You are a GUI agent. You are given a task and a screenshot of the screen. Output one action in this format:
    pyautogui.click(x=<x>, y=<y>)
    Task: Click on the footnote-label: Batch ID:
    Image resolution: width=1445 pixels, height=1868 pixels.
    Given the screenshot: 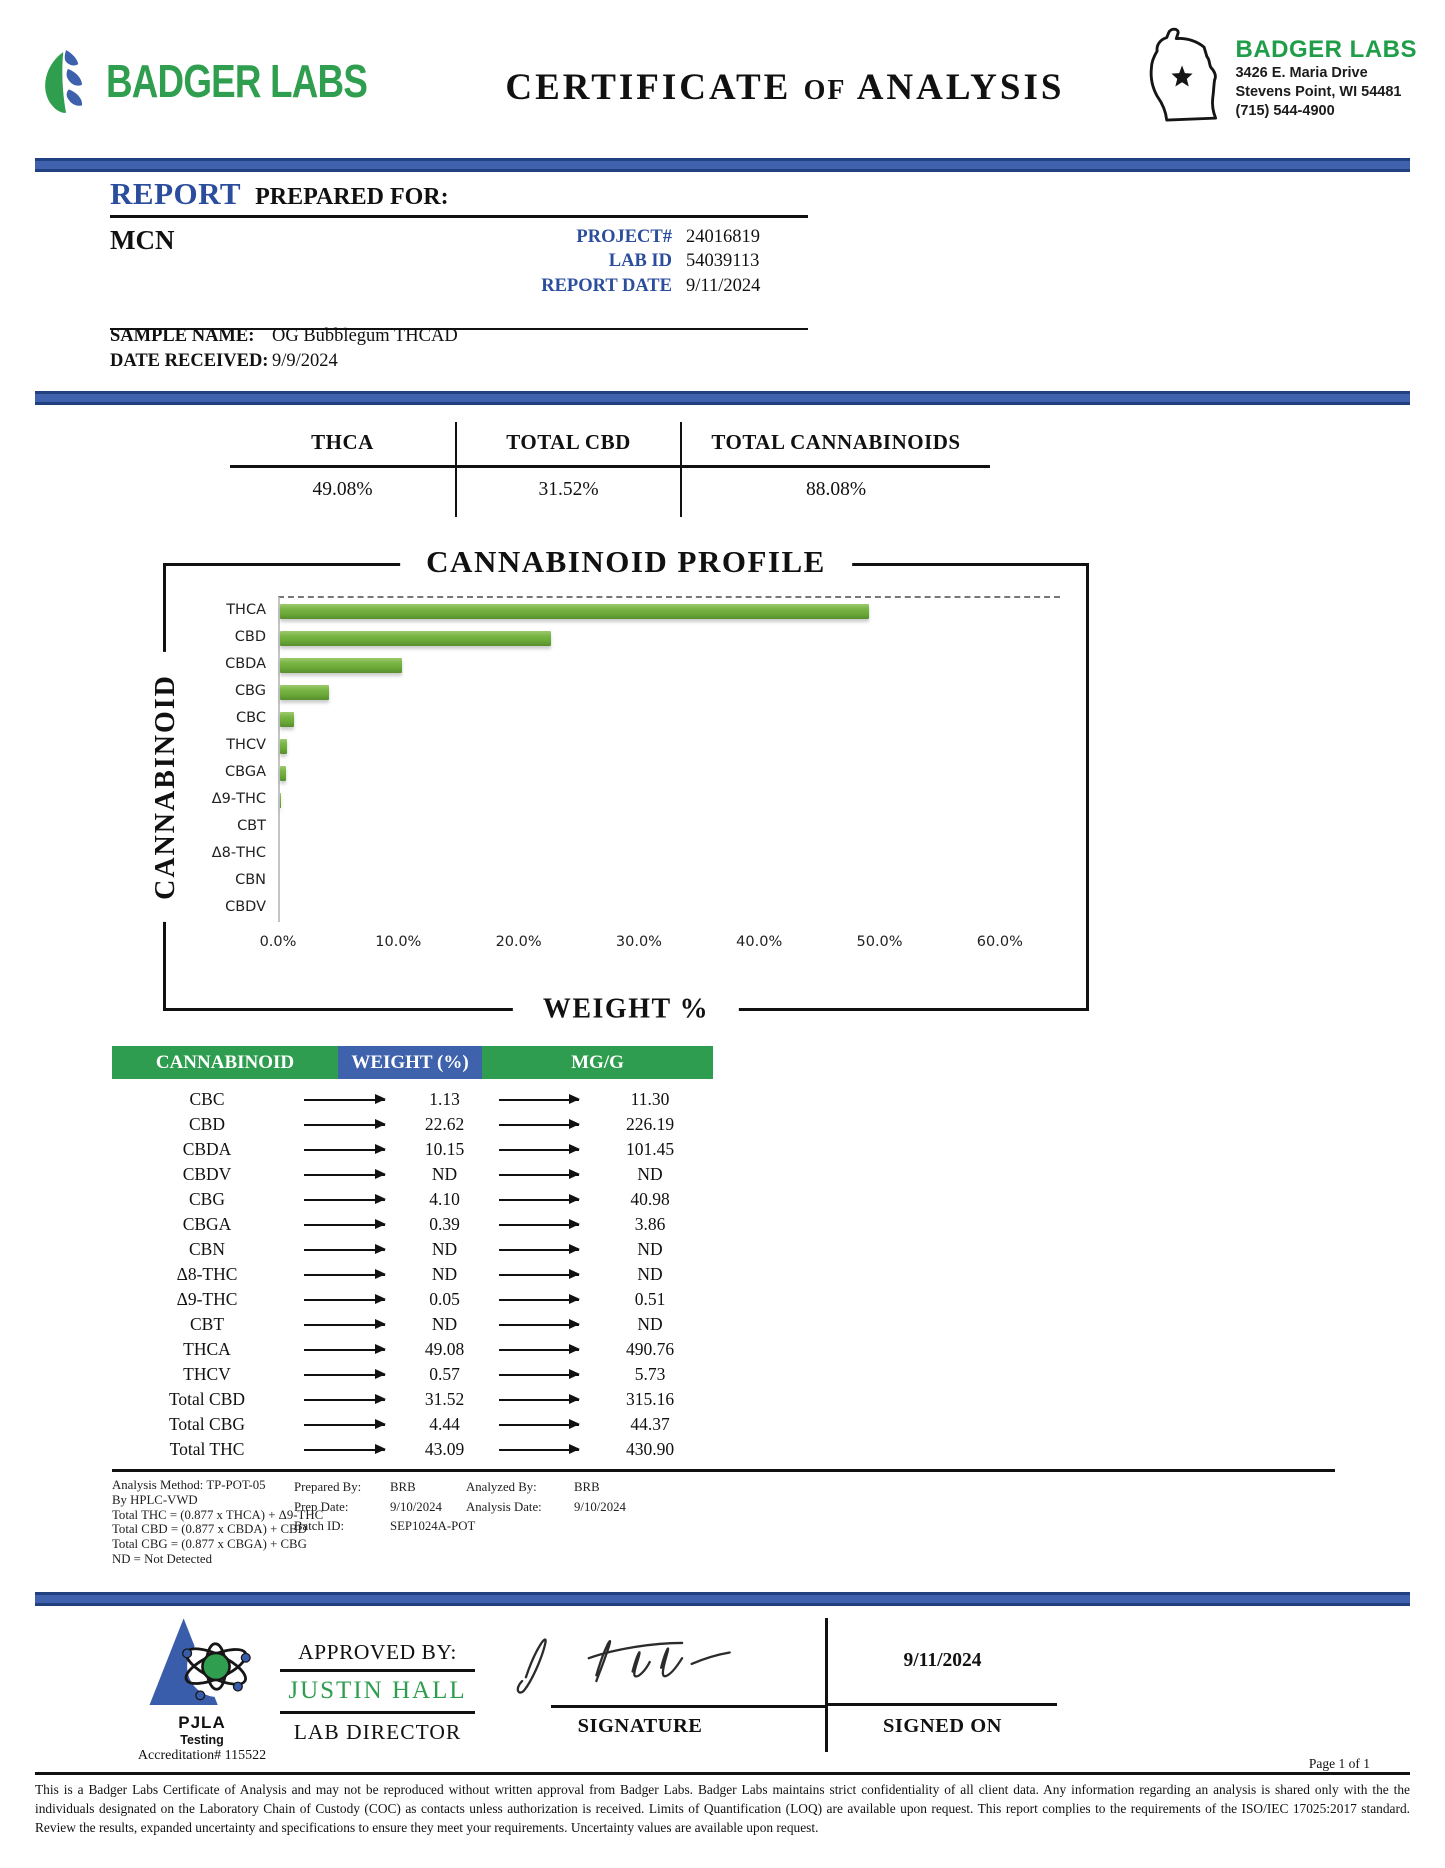 What is the action you would take?
    pyautogui.click(x=319, y=1526)
    